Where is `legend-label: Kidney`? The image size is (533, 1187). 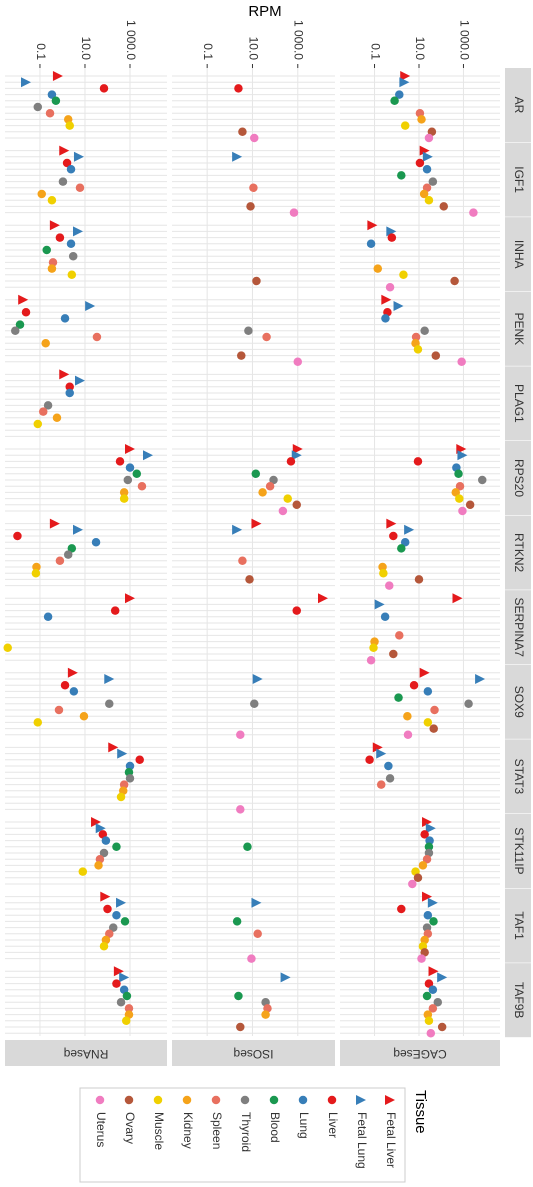
legend-label: Kidney is located at coordinates (188, 1130).